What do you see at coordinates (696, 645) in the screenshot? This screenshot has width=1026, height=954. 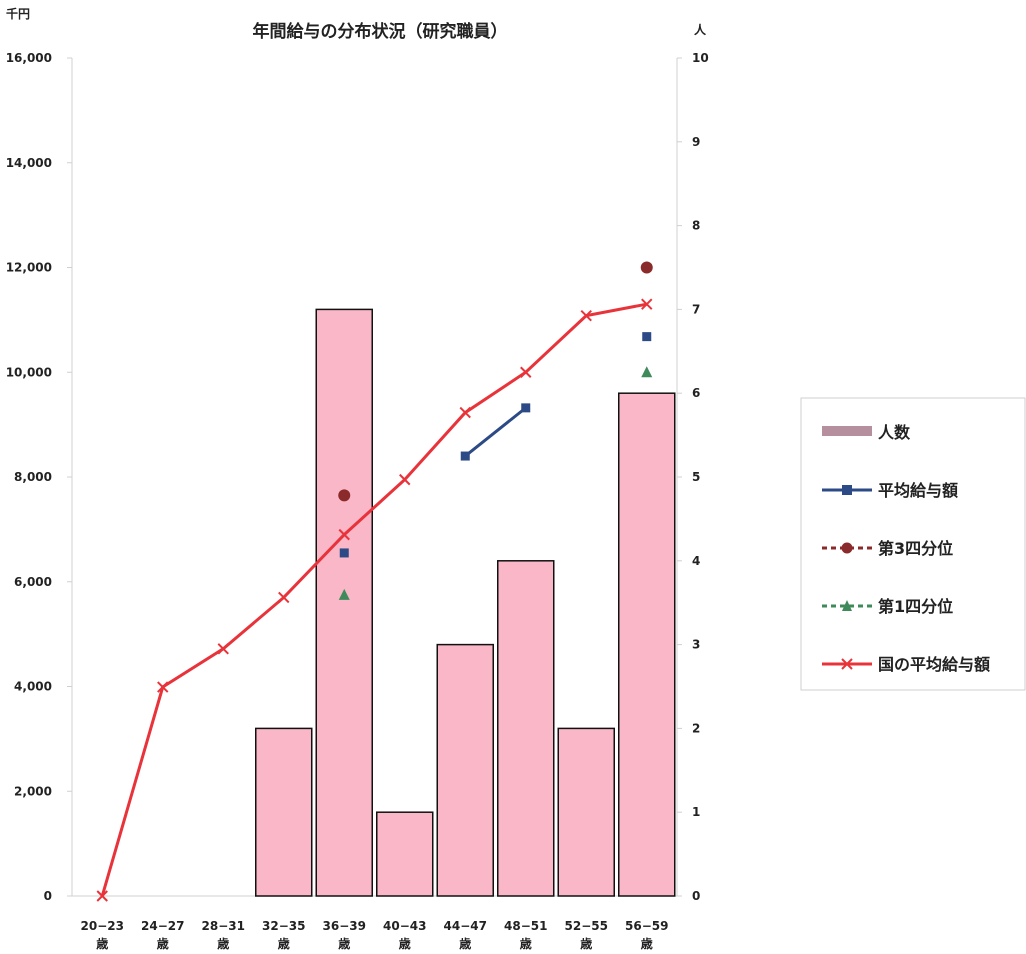 I see `right-axis-tick-label: 3` at bounding box center [696, 645].